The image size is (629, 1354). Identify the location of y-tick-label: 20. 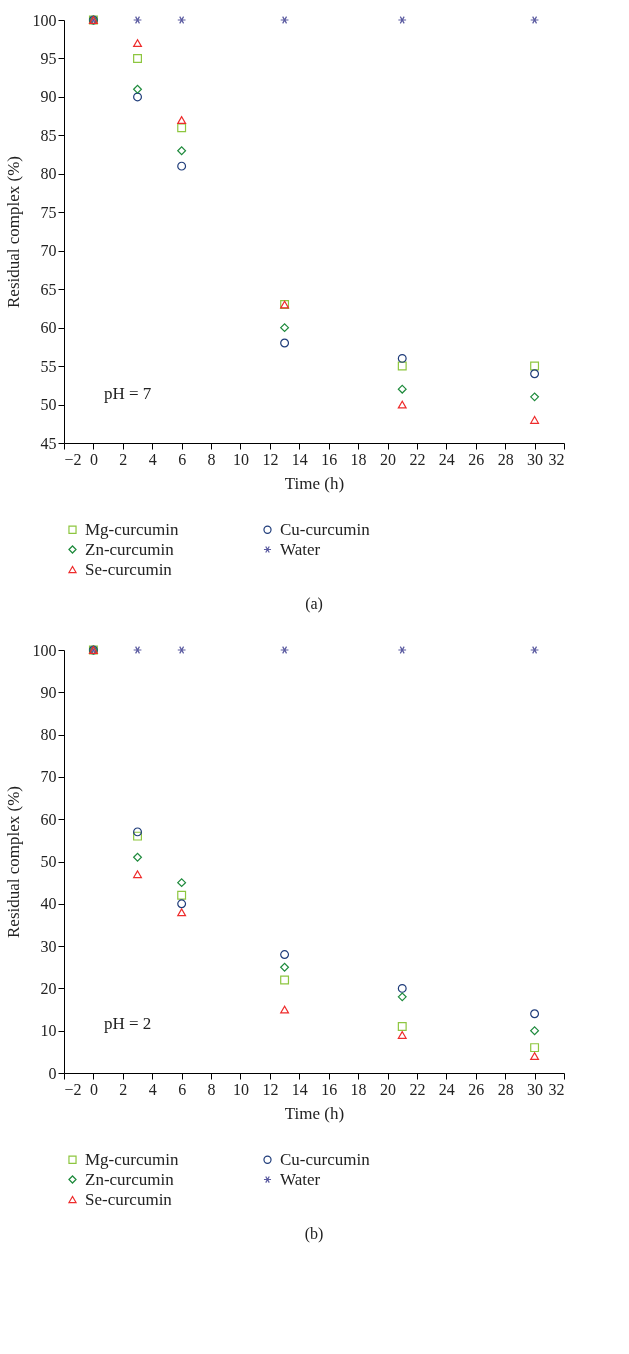
(48, 988).